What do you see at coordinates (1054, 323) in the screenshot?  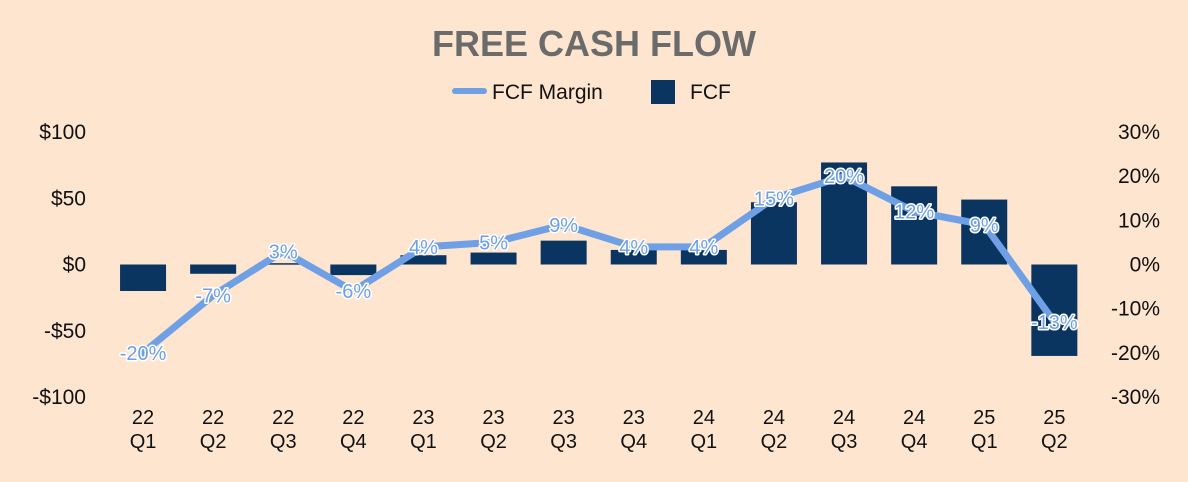 I see `fcf-margin-data-label: -13%` at bounding box center [1054, 323].